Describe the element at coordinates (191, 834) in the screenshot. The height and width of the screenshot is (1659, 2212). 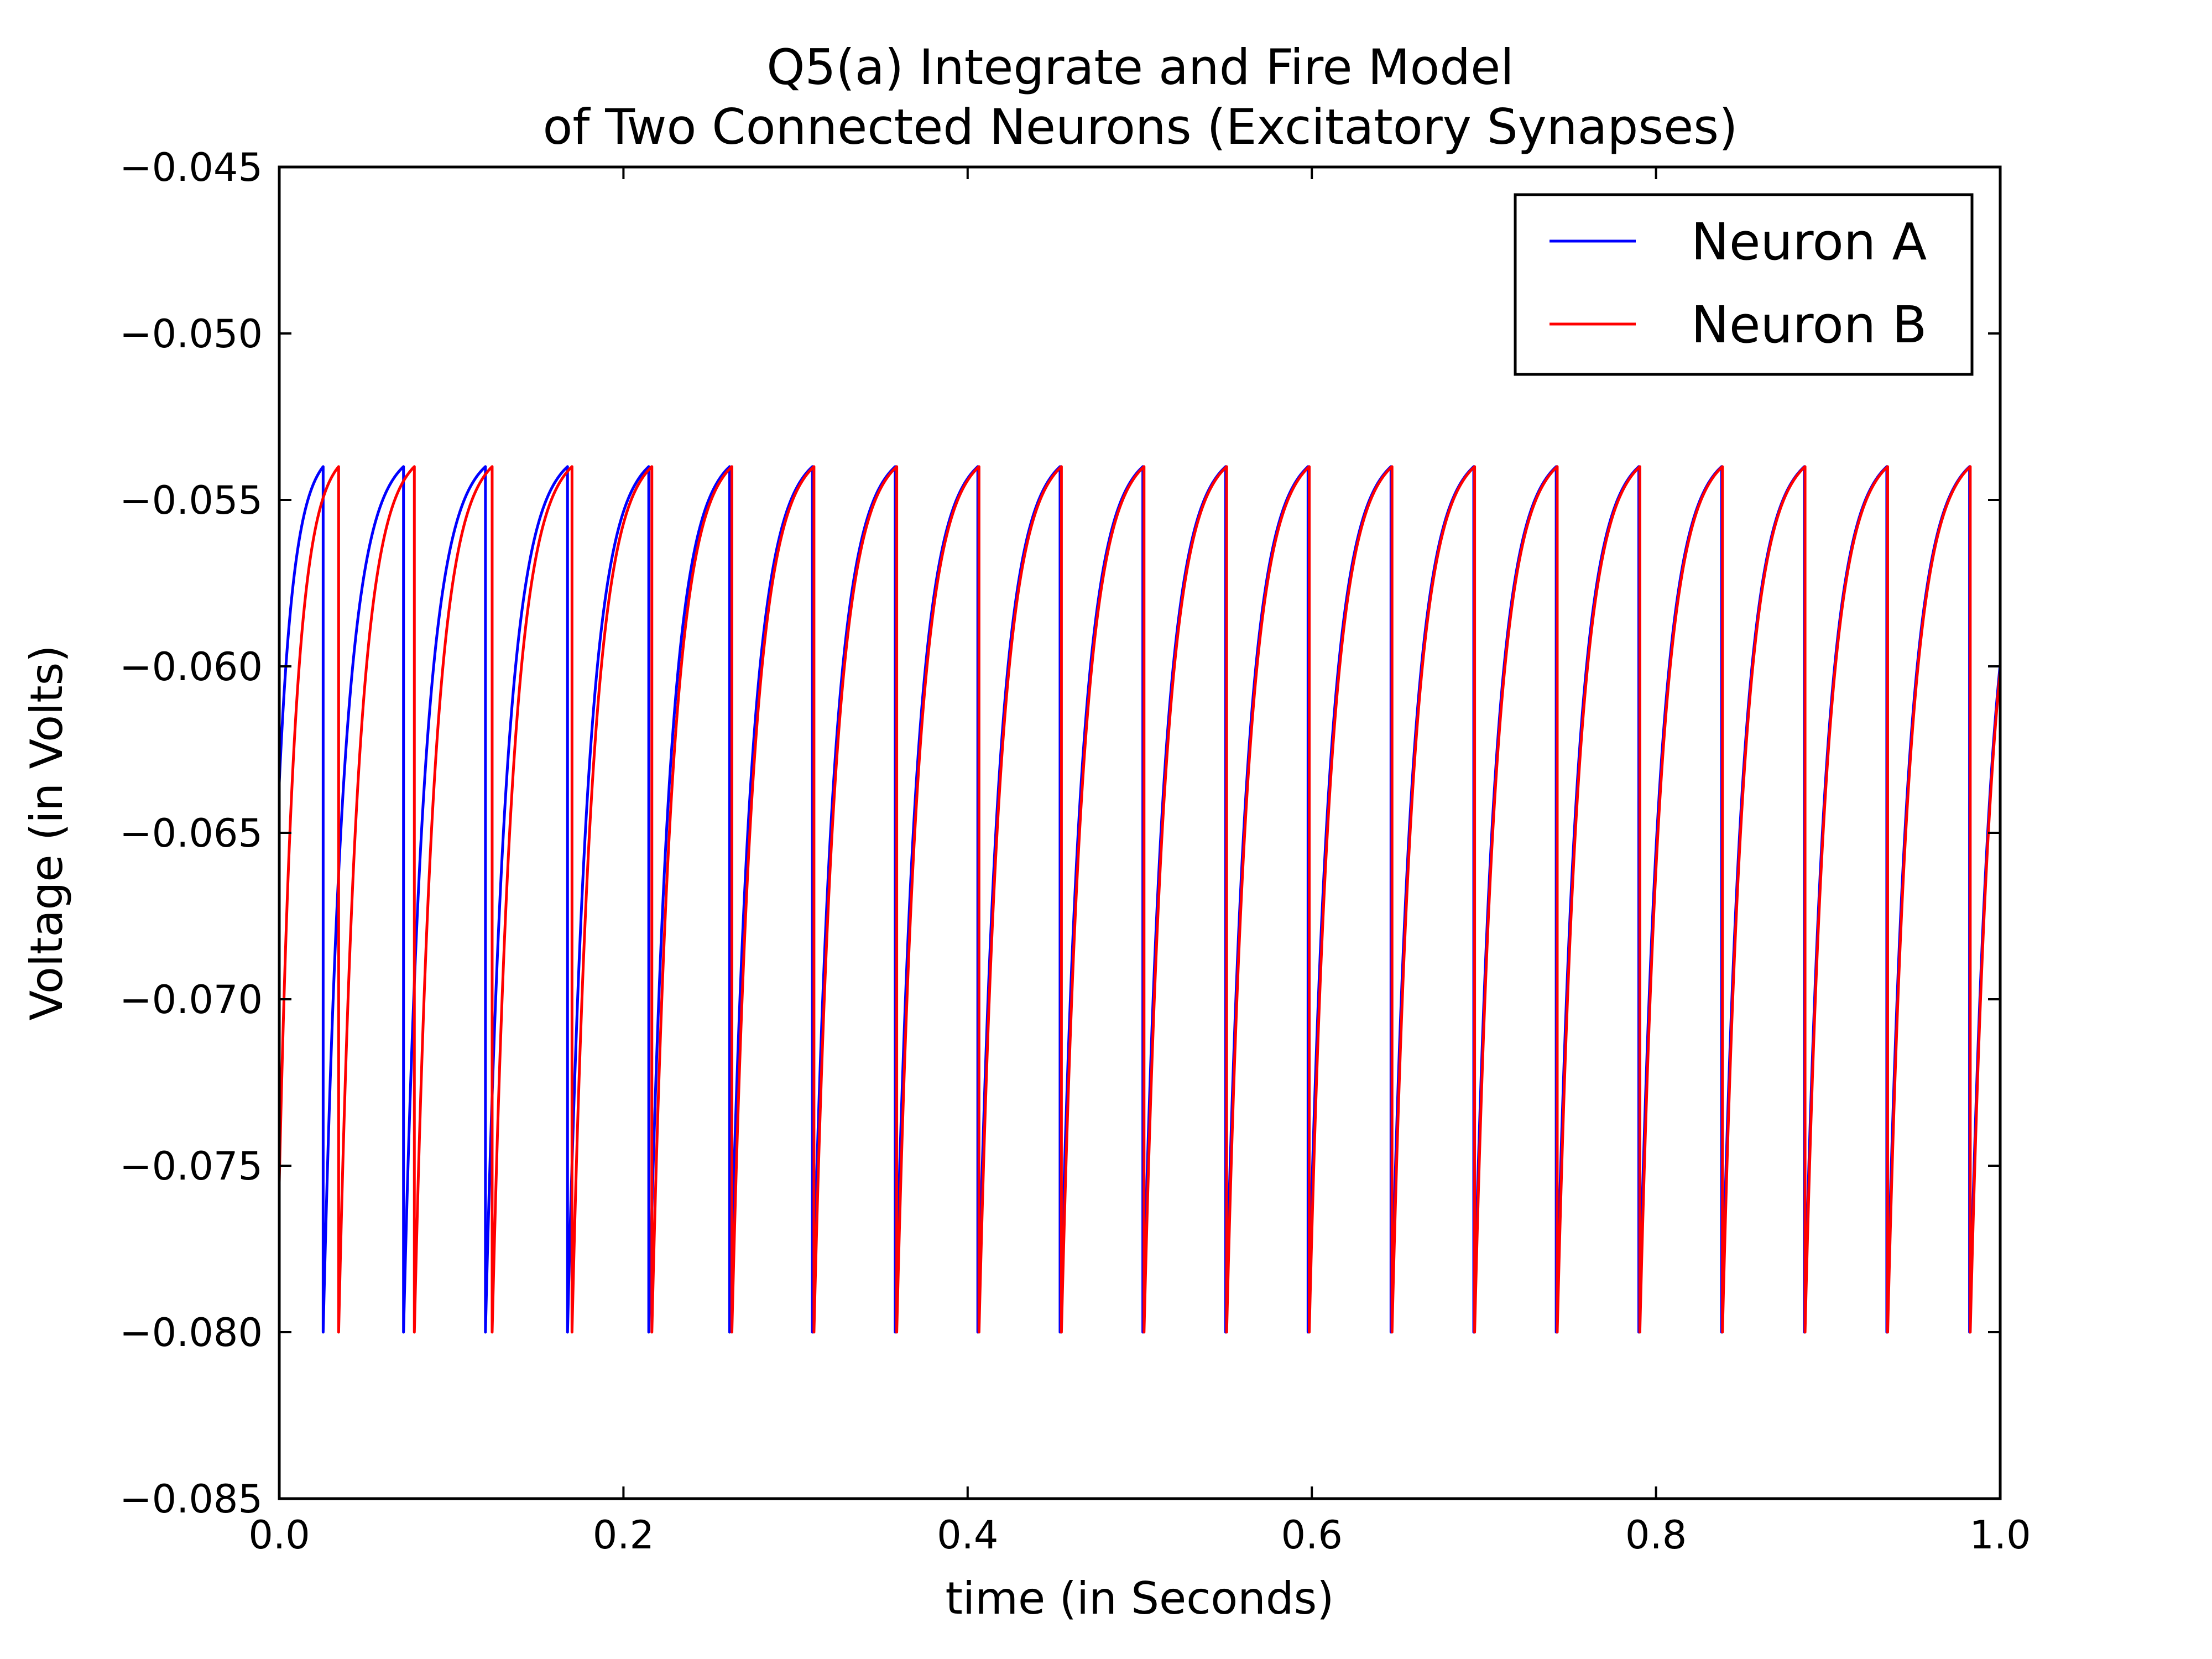
I see `y-tick-label: −0.065` at that location.